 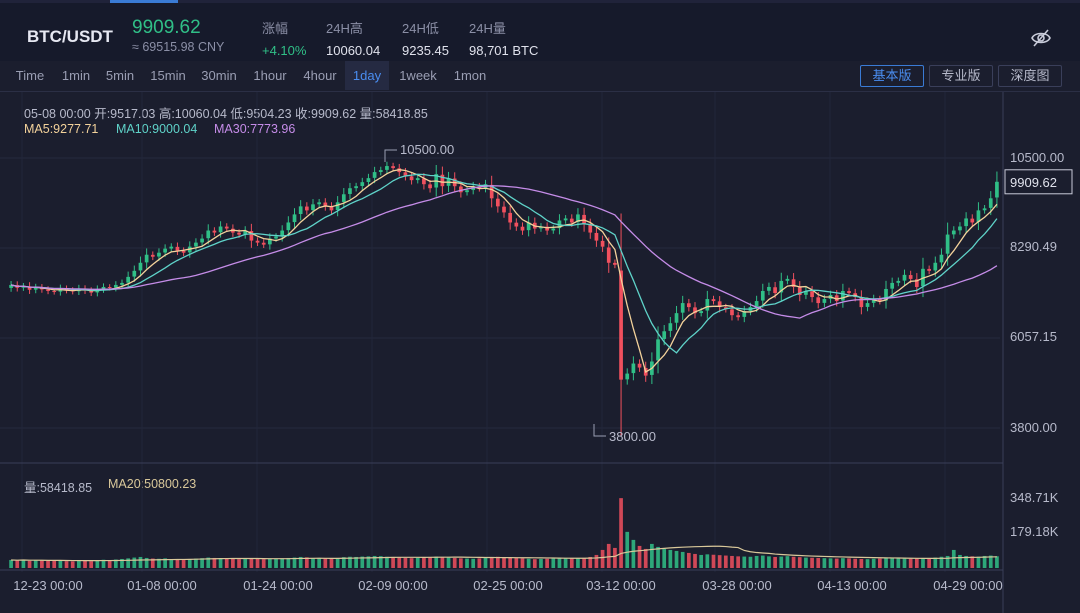 What do you see at coordinates (219, 75) in the screenshot?
I see `timeframe-30min: 30min` at bounding box center [219, 75].